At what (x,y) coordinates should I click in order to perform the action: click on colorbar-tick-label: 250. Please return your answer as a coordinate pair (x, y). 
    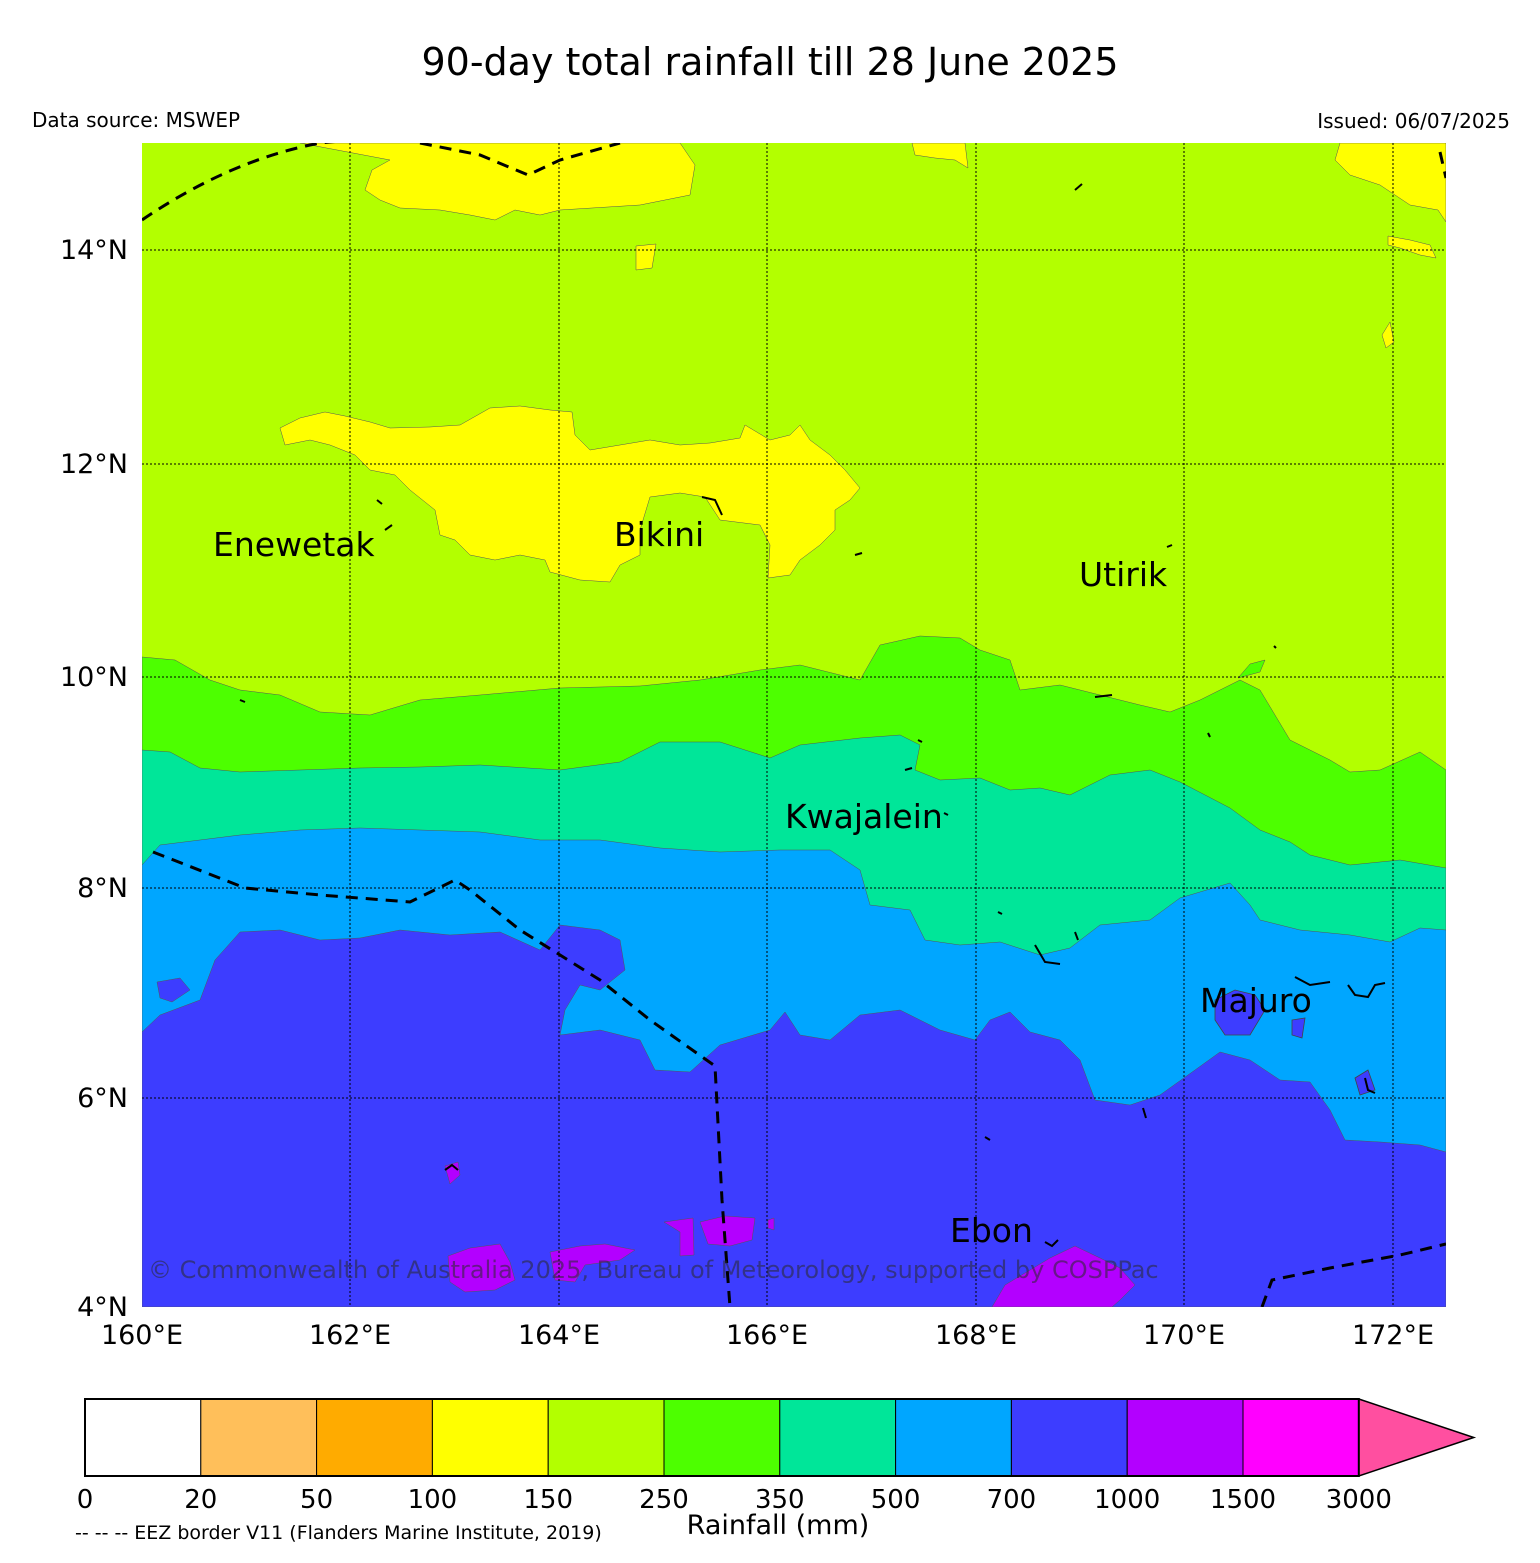
    Looking at the image, I should click on (664, 1500).